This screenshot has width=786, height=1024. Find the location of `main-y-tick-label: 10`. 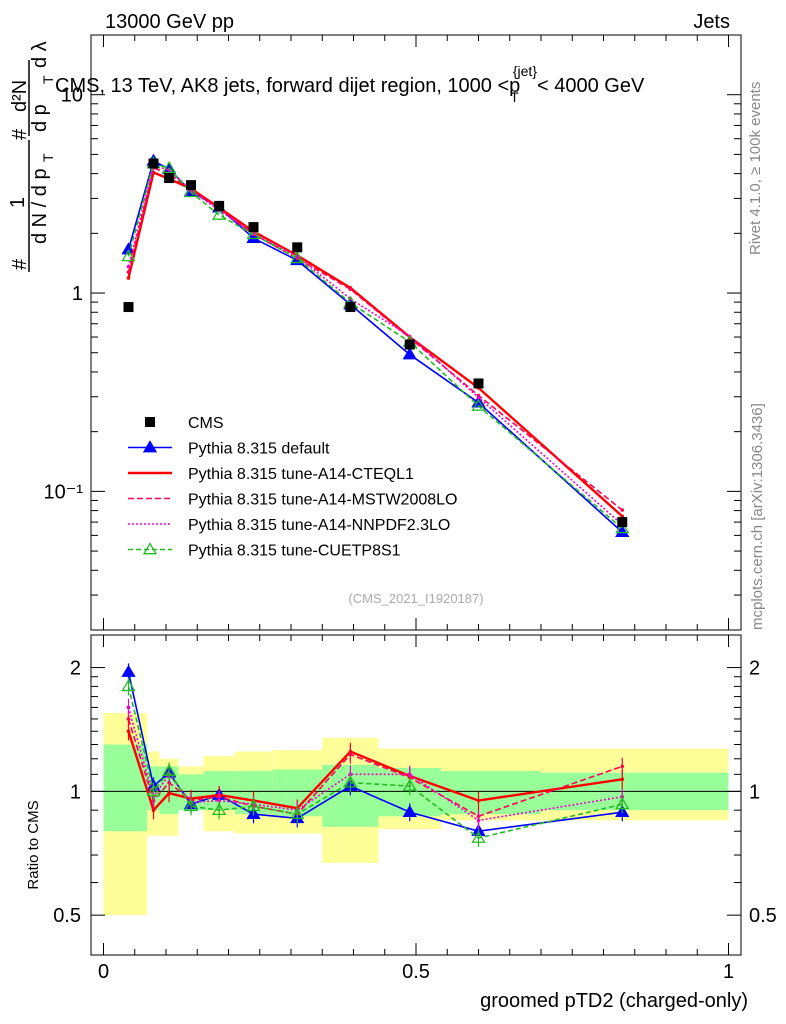

main-y-tick-label: 10 is located at coordinates (72, 96).